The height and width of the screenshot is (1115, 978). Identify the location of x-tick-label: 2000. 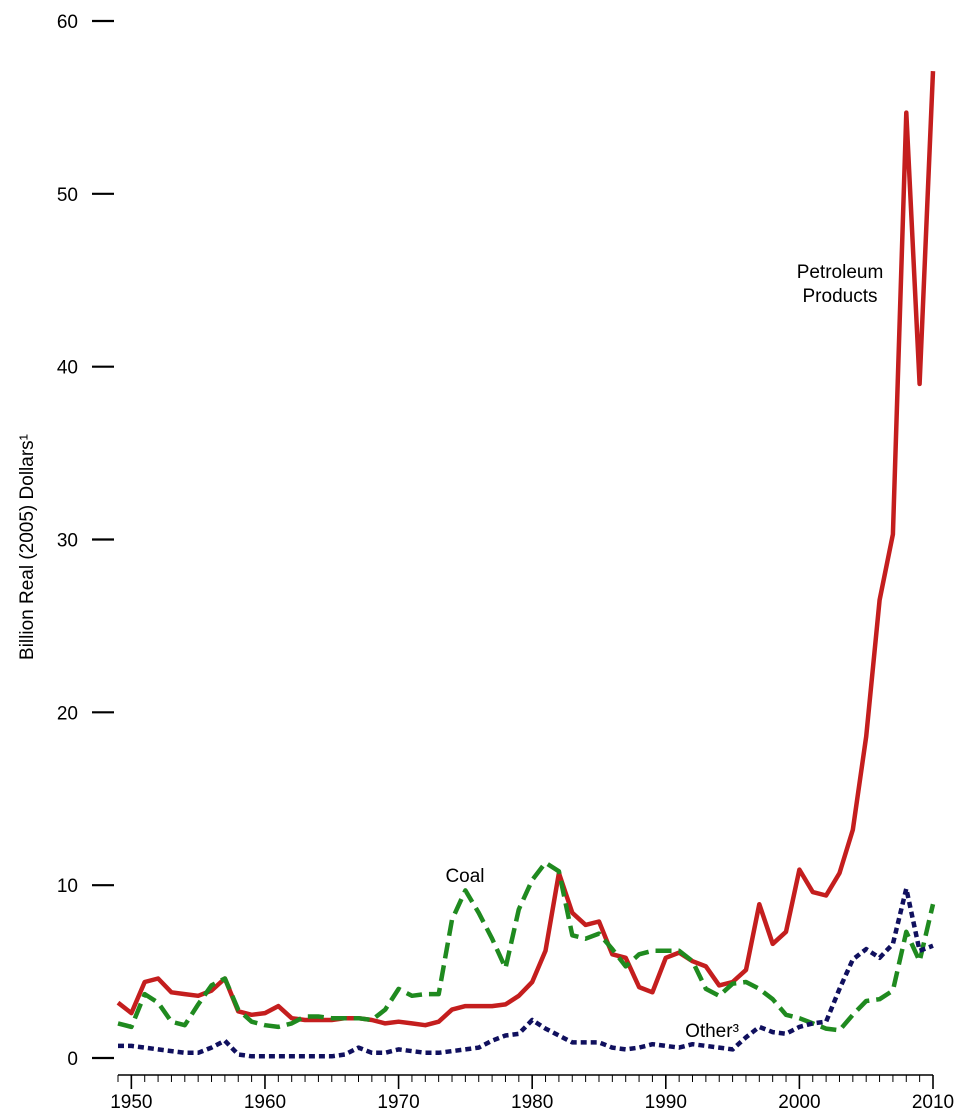
(799, 1102).